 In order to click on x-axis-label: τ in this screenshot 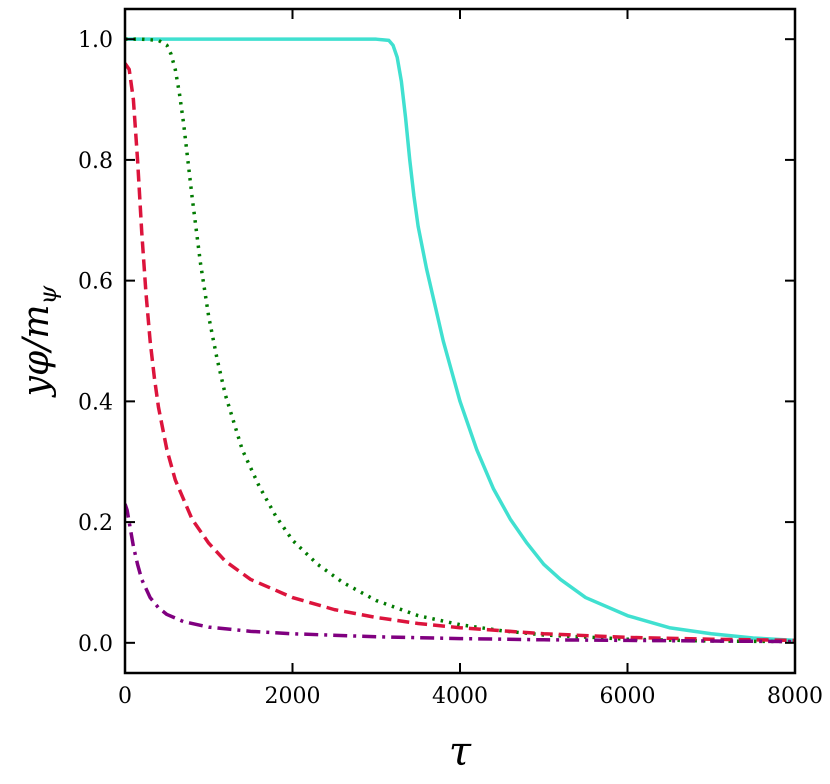, I will do `click(460, 752)`.